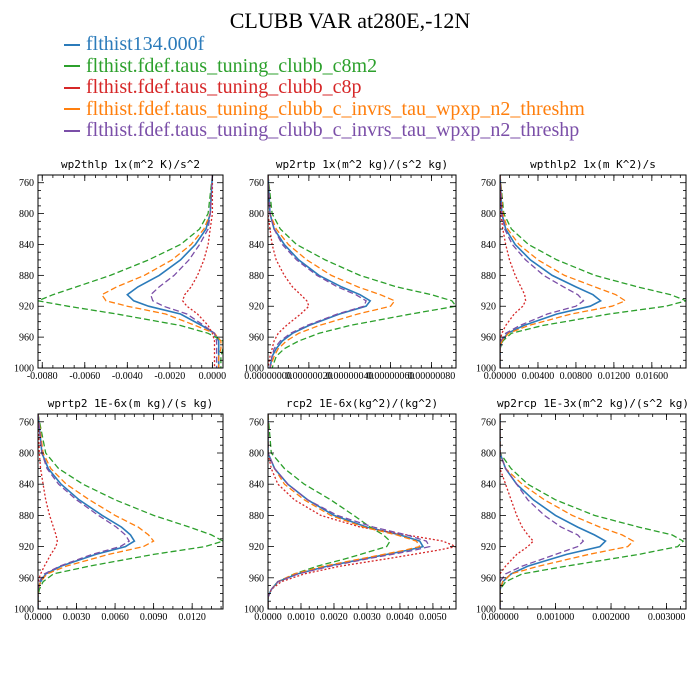 Image resolution: width=700 pixels, height=700 pixels. What do you see at coordinates (232, 65) in the screenshot?
I see `legend-label: flthist.fdef.taus_tuning_clubb_c8m2` at bounding box center [232, 65].